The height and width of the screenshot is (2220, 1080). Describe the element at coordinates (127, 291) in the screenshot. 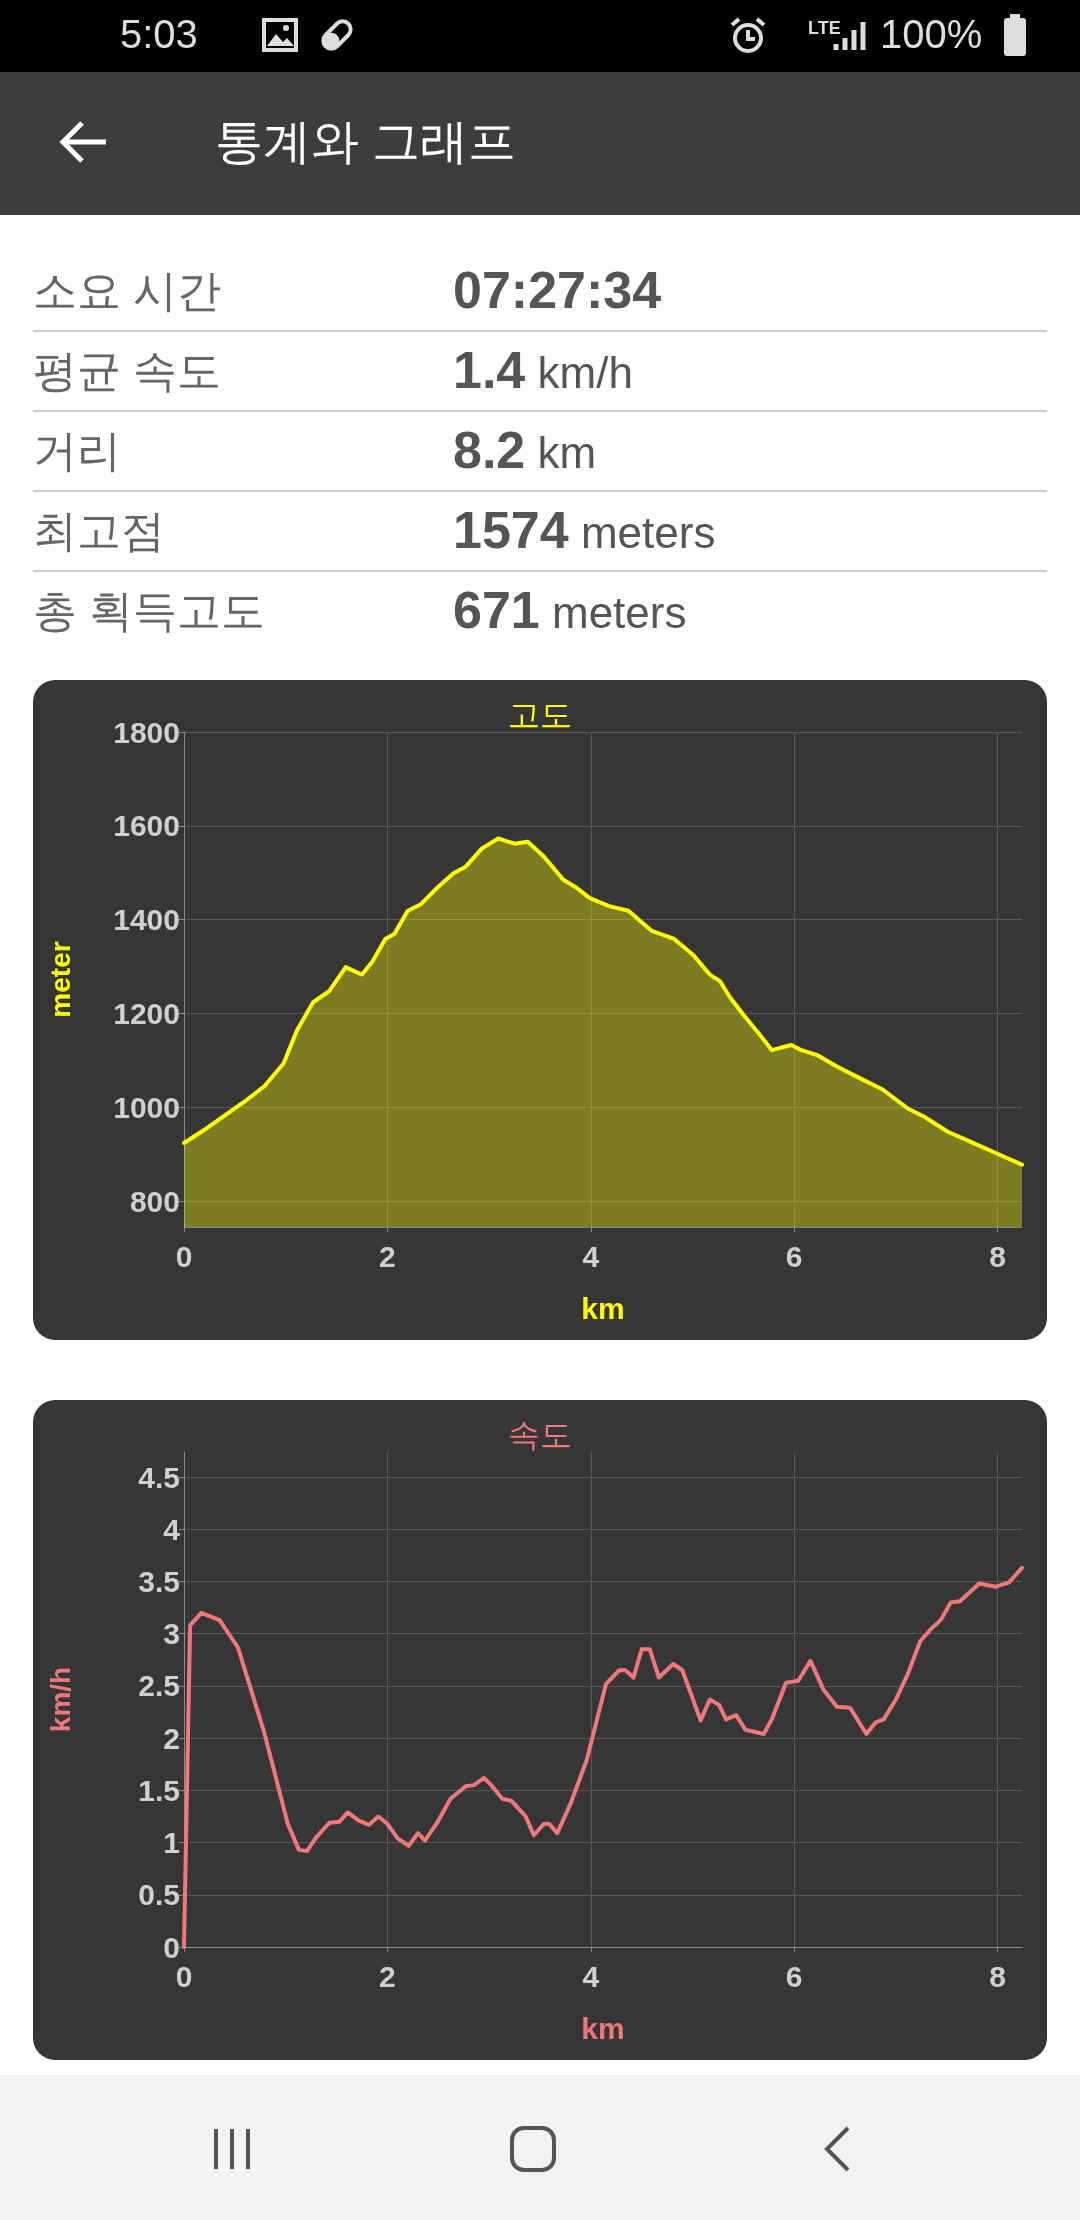

I see `text: 소요 시간` at that location.